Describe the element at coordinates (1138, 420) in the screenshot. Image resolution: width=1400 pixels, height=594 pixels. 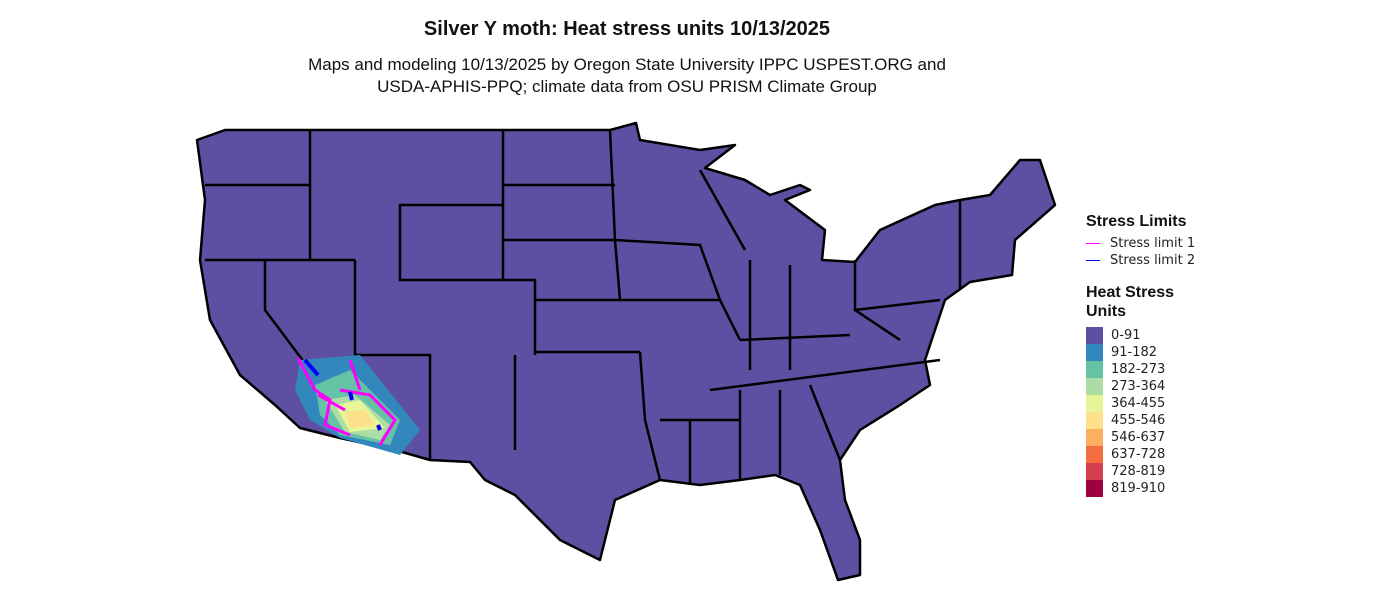
I see `legend-label: 455-546` at that location.